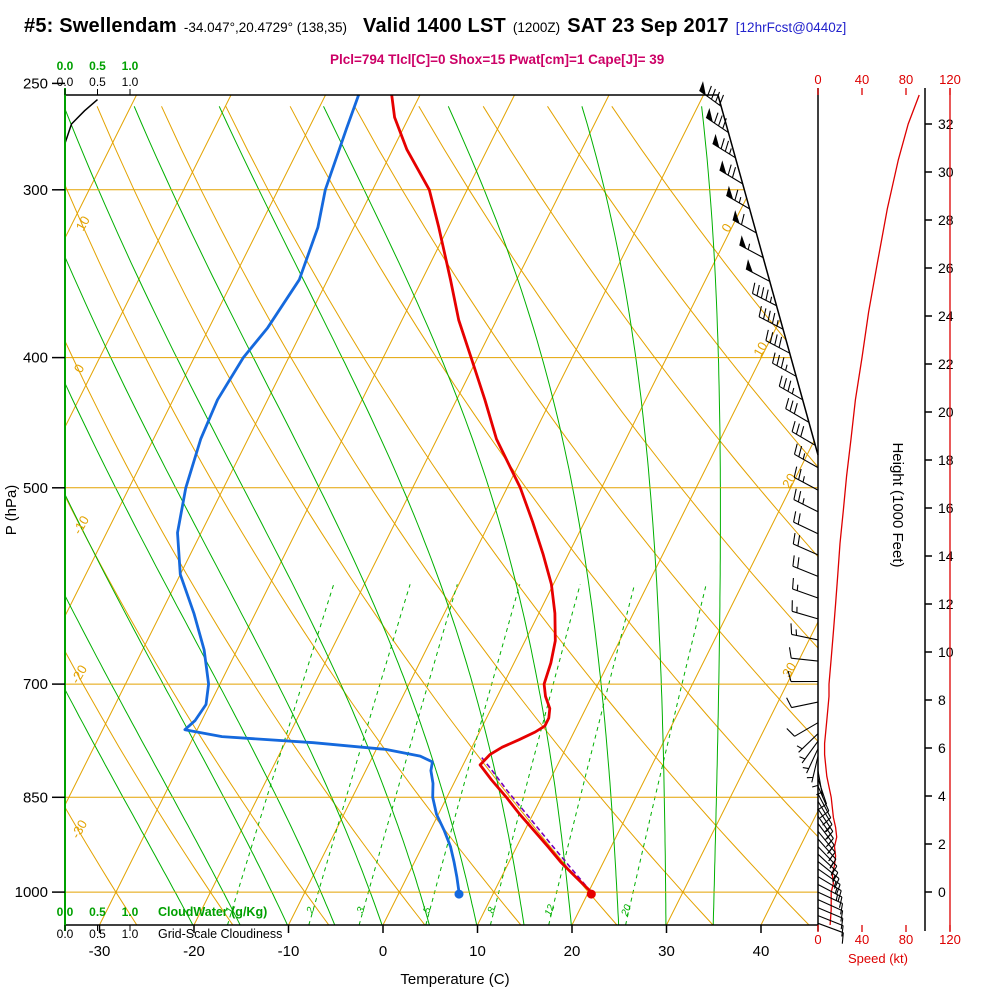  Describe the element at coordinates (35, 83) in the screenshot. I see `pressure-tick-label: 250` at that location.